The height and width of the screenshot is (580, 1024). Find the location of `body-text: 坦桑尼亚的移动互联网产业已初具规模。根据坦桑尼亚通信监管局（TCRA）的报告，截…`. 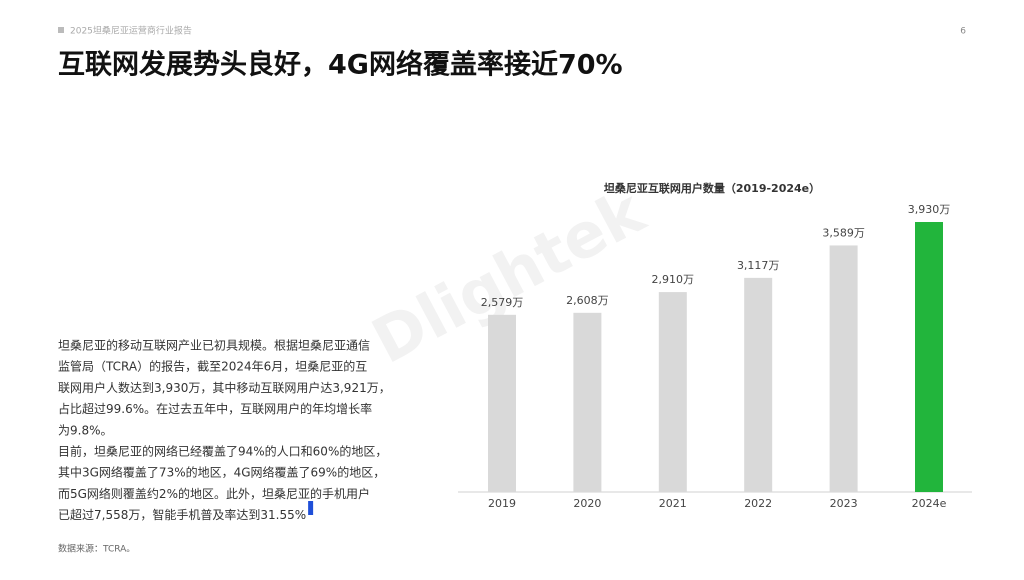

body-text: 坦桑尼亚的移动互联网产业已初具规模。根据坦桑尼亚通信监管局（TCRA）的报告，截… is located at coordinates (224, 430).